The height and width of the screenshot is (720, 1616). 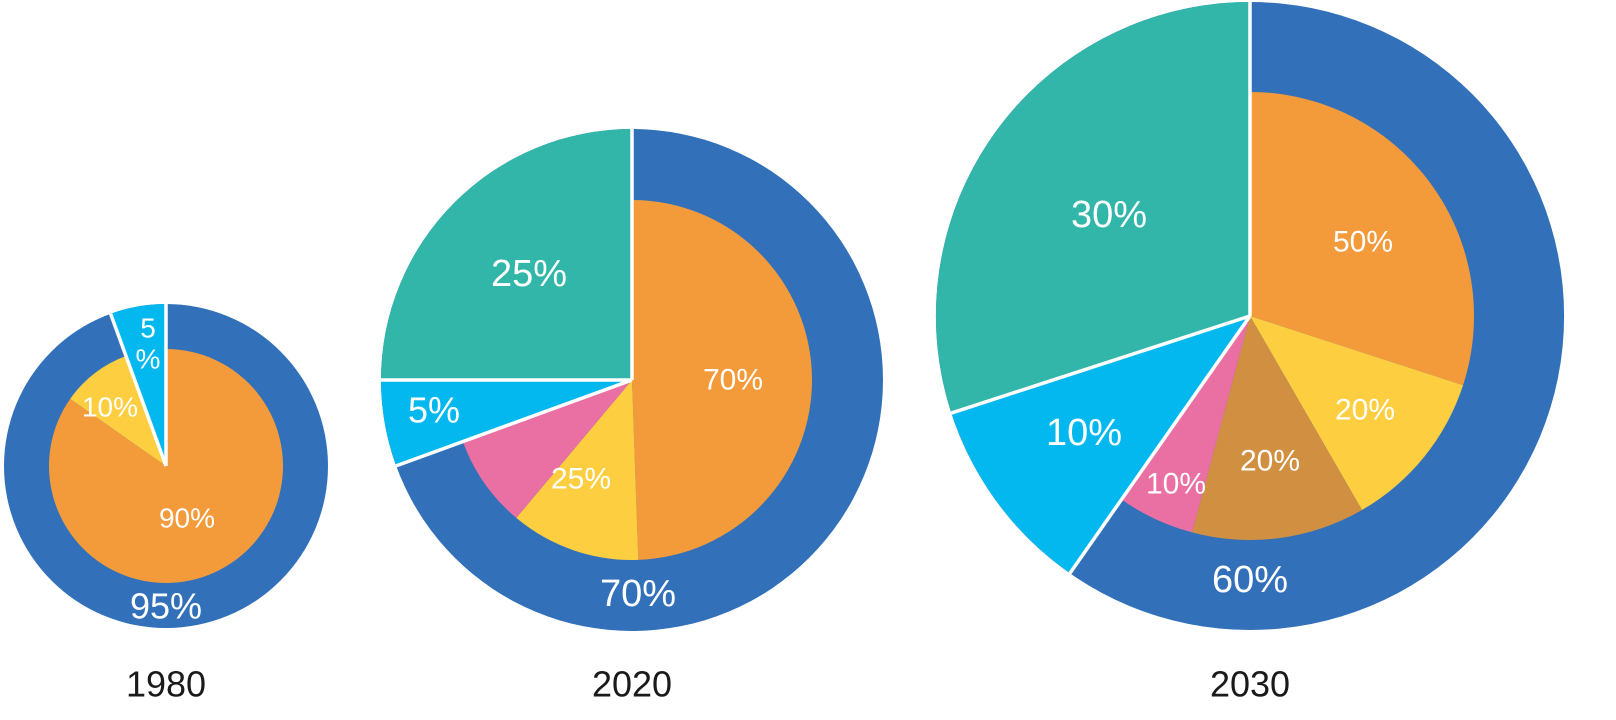 I want to click on wedge-label: 10%, so click(x=1084, y=433).